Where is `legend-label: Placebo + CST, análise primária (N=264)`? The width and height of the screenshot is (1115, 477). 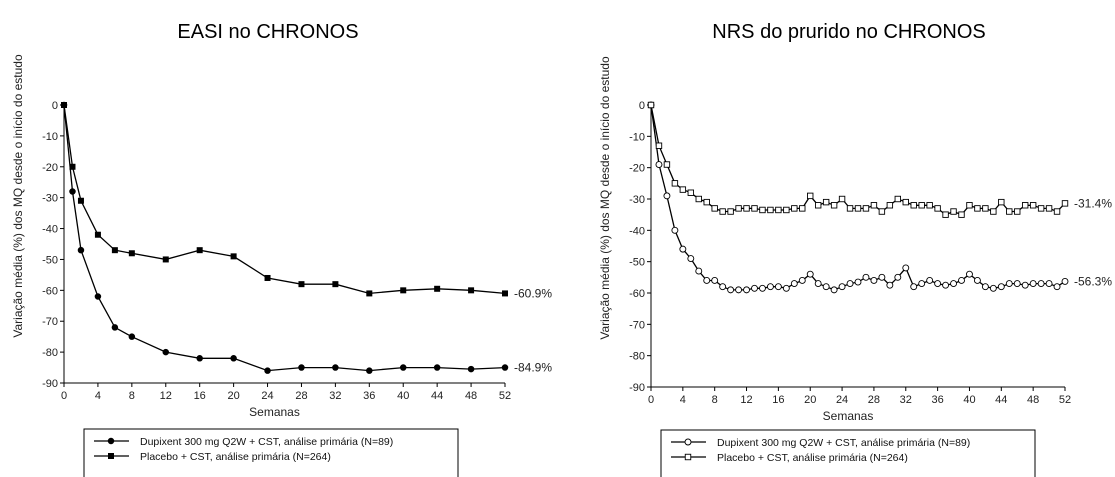
legend-label: Placebo + CST, análise primária (N=264) is located at coordinates (235, 457).